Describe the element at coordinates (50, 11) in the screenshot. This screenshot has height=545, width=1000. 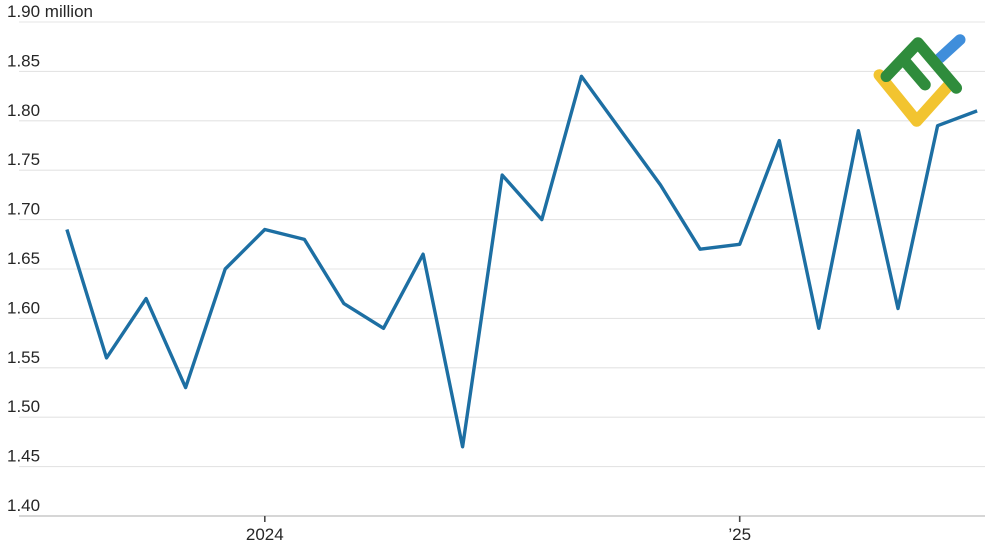
I see `y-axis-label: 1.90 million` at that location.